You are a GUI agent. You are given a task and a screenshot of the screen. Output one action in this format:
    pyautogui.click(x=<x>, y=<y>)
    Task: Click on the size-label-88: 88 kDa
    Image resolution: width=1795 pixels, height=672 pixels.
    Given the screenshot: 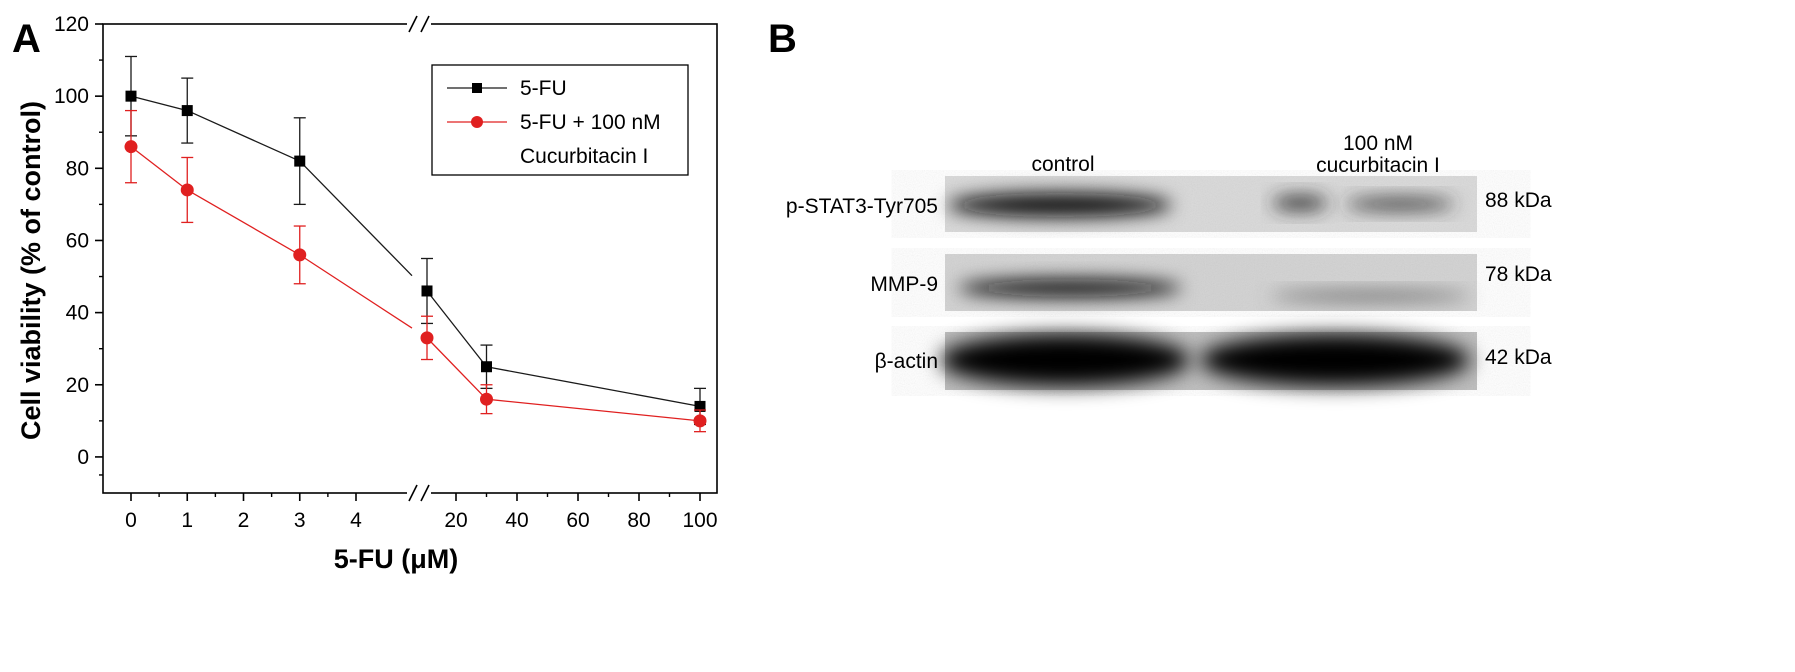 What is the action you would take?
    pyautogui.click(x=1518, y=200)
    